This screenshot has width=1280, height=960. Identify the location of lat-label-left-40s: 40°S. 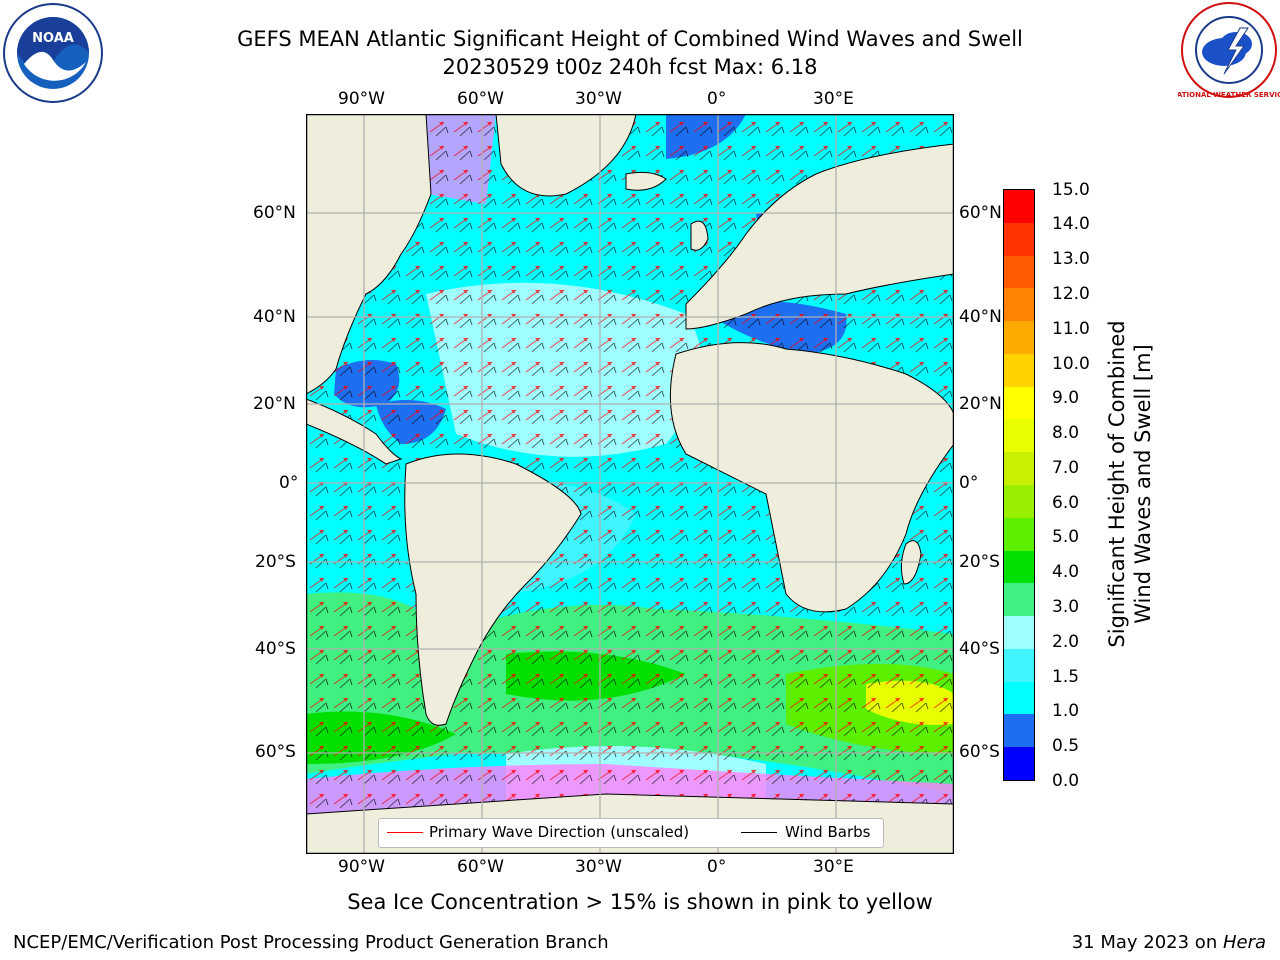
(275, 649).